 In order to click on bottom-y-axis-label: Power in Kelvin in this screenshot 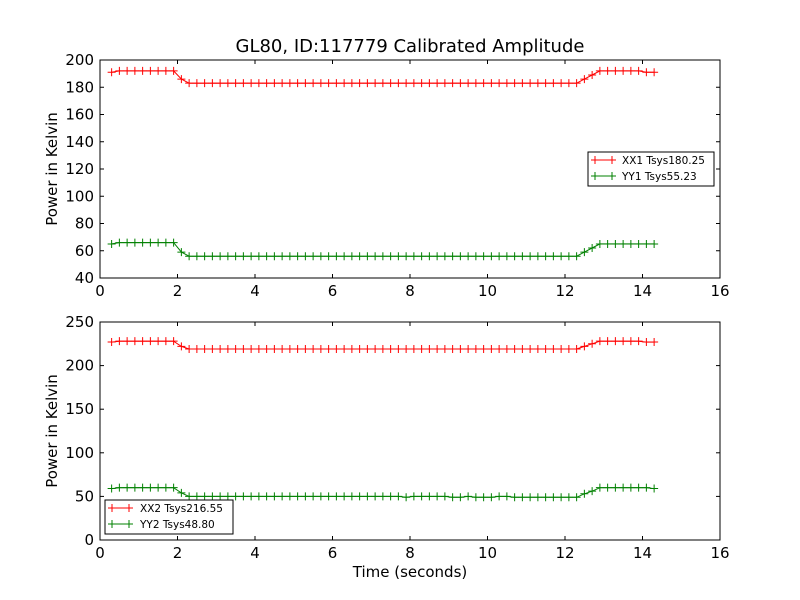, I will do `click(52, 431)`.